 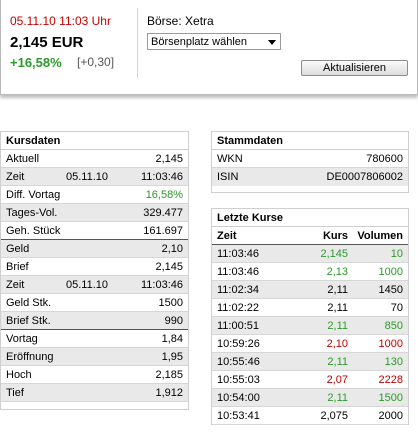 I want to click on table-row: WKN 780600, so click(x=310, y=159).